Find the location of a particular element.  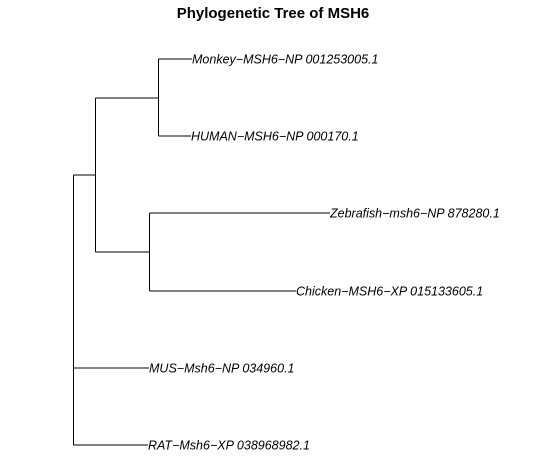

tip-label-mus: MUS−Msh6−NP 034960.1 is located at coordinates (221, 369).